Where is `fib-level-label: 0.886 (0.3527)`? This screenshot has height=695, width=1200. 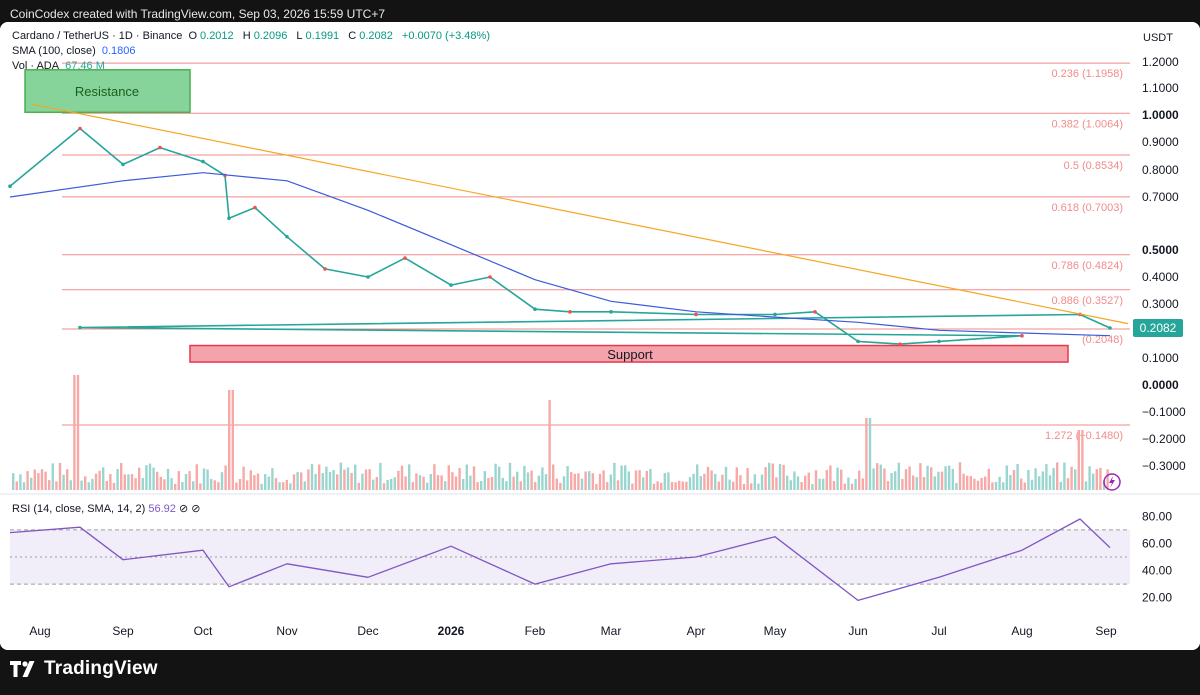
fib-level-label: 0.886 (0.3527) is located at coordinates (1087, 301).